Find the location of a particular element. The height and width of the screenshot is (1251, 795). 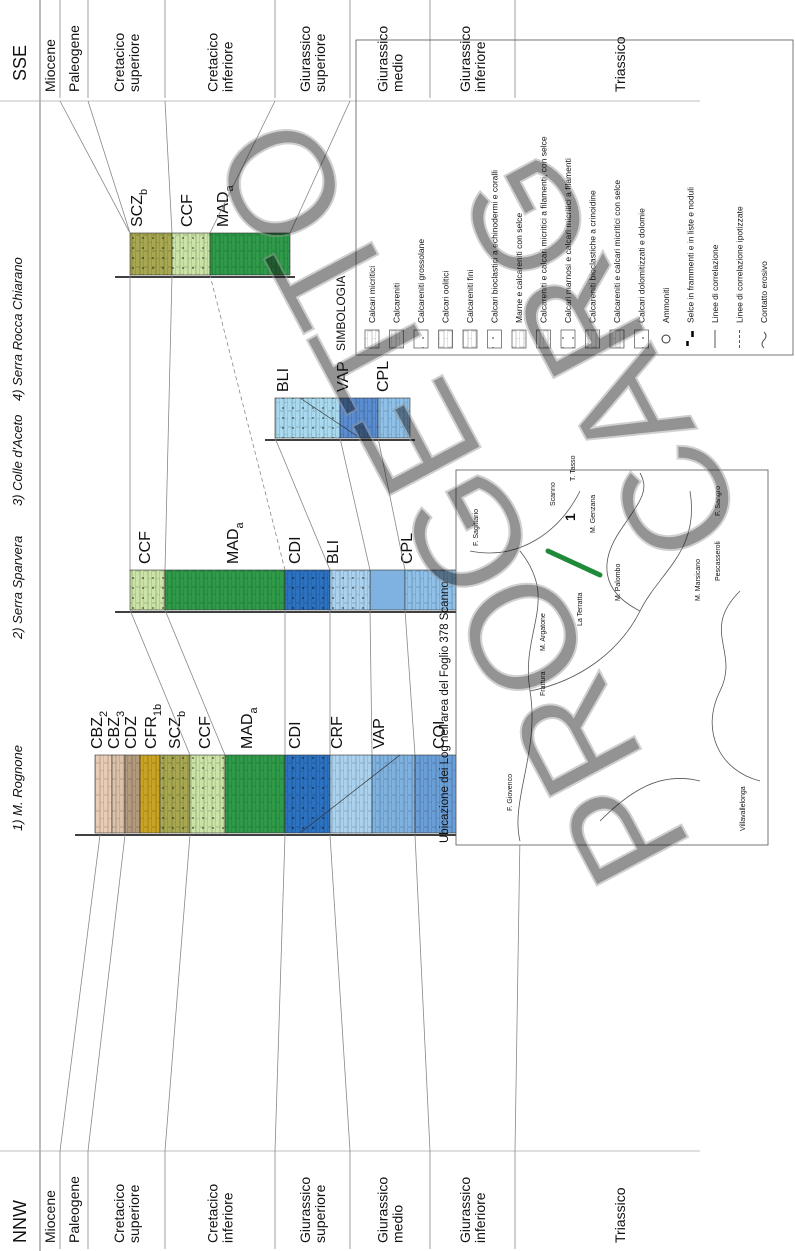

legend-item: Calcari oolitici is located at coordinates (446, 296).